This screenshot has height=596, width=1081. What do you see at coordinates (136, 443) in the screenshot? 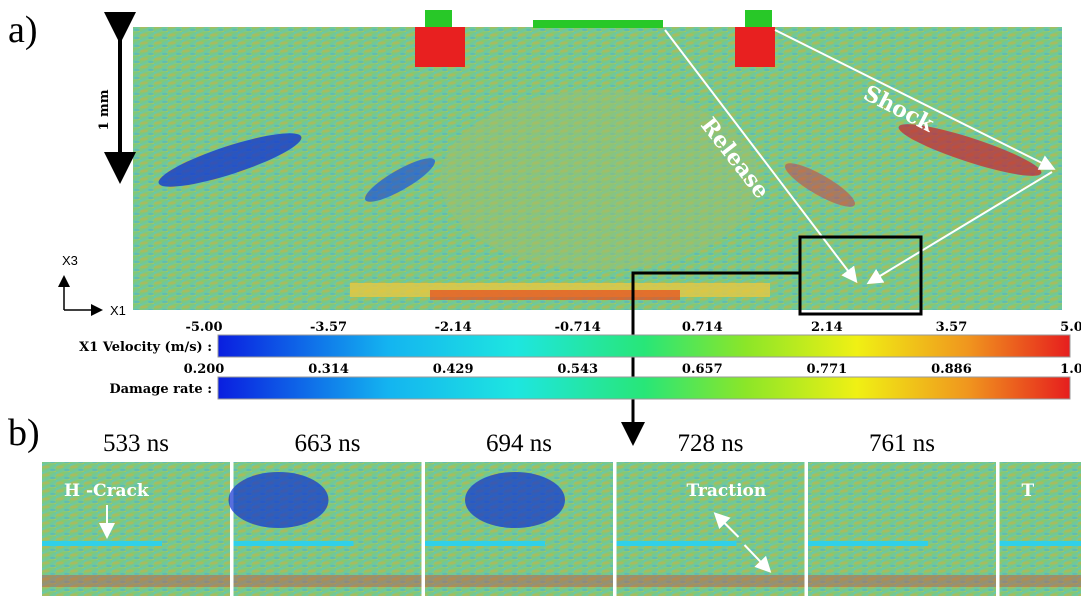
I see `frame-time: 533 ns` at bounding box center [136, 443].